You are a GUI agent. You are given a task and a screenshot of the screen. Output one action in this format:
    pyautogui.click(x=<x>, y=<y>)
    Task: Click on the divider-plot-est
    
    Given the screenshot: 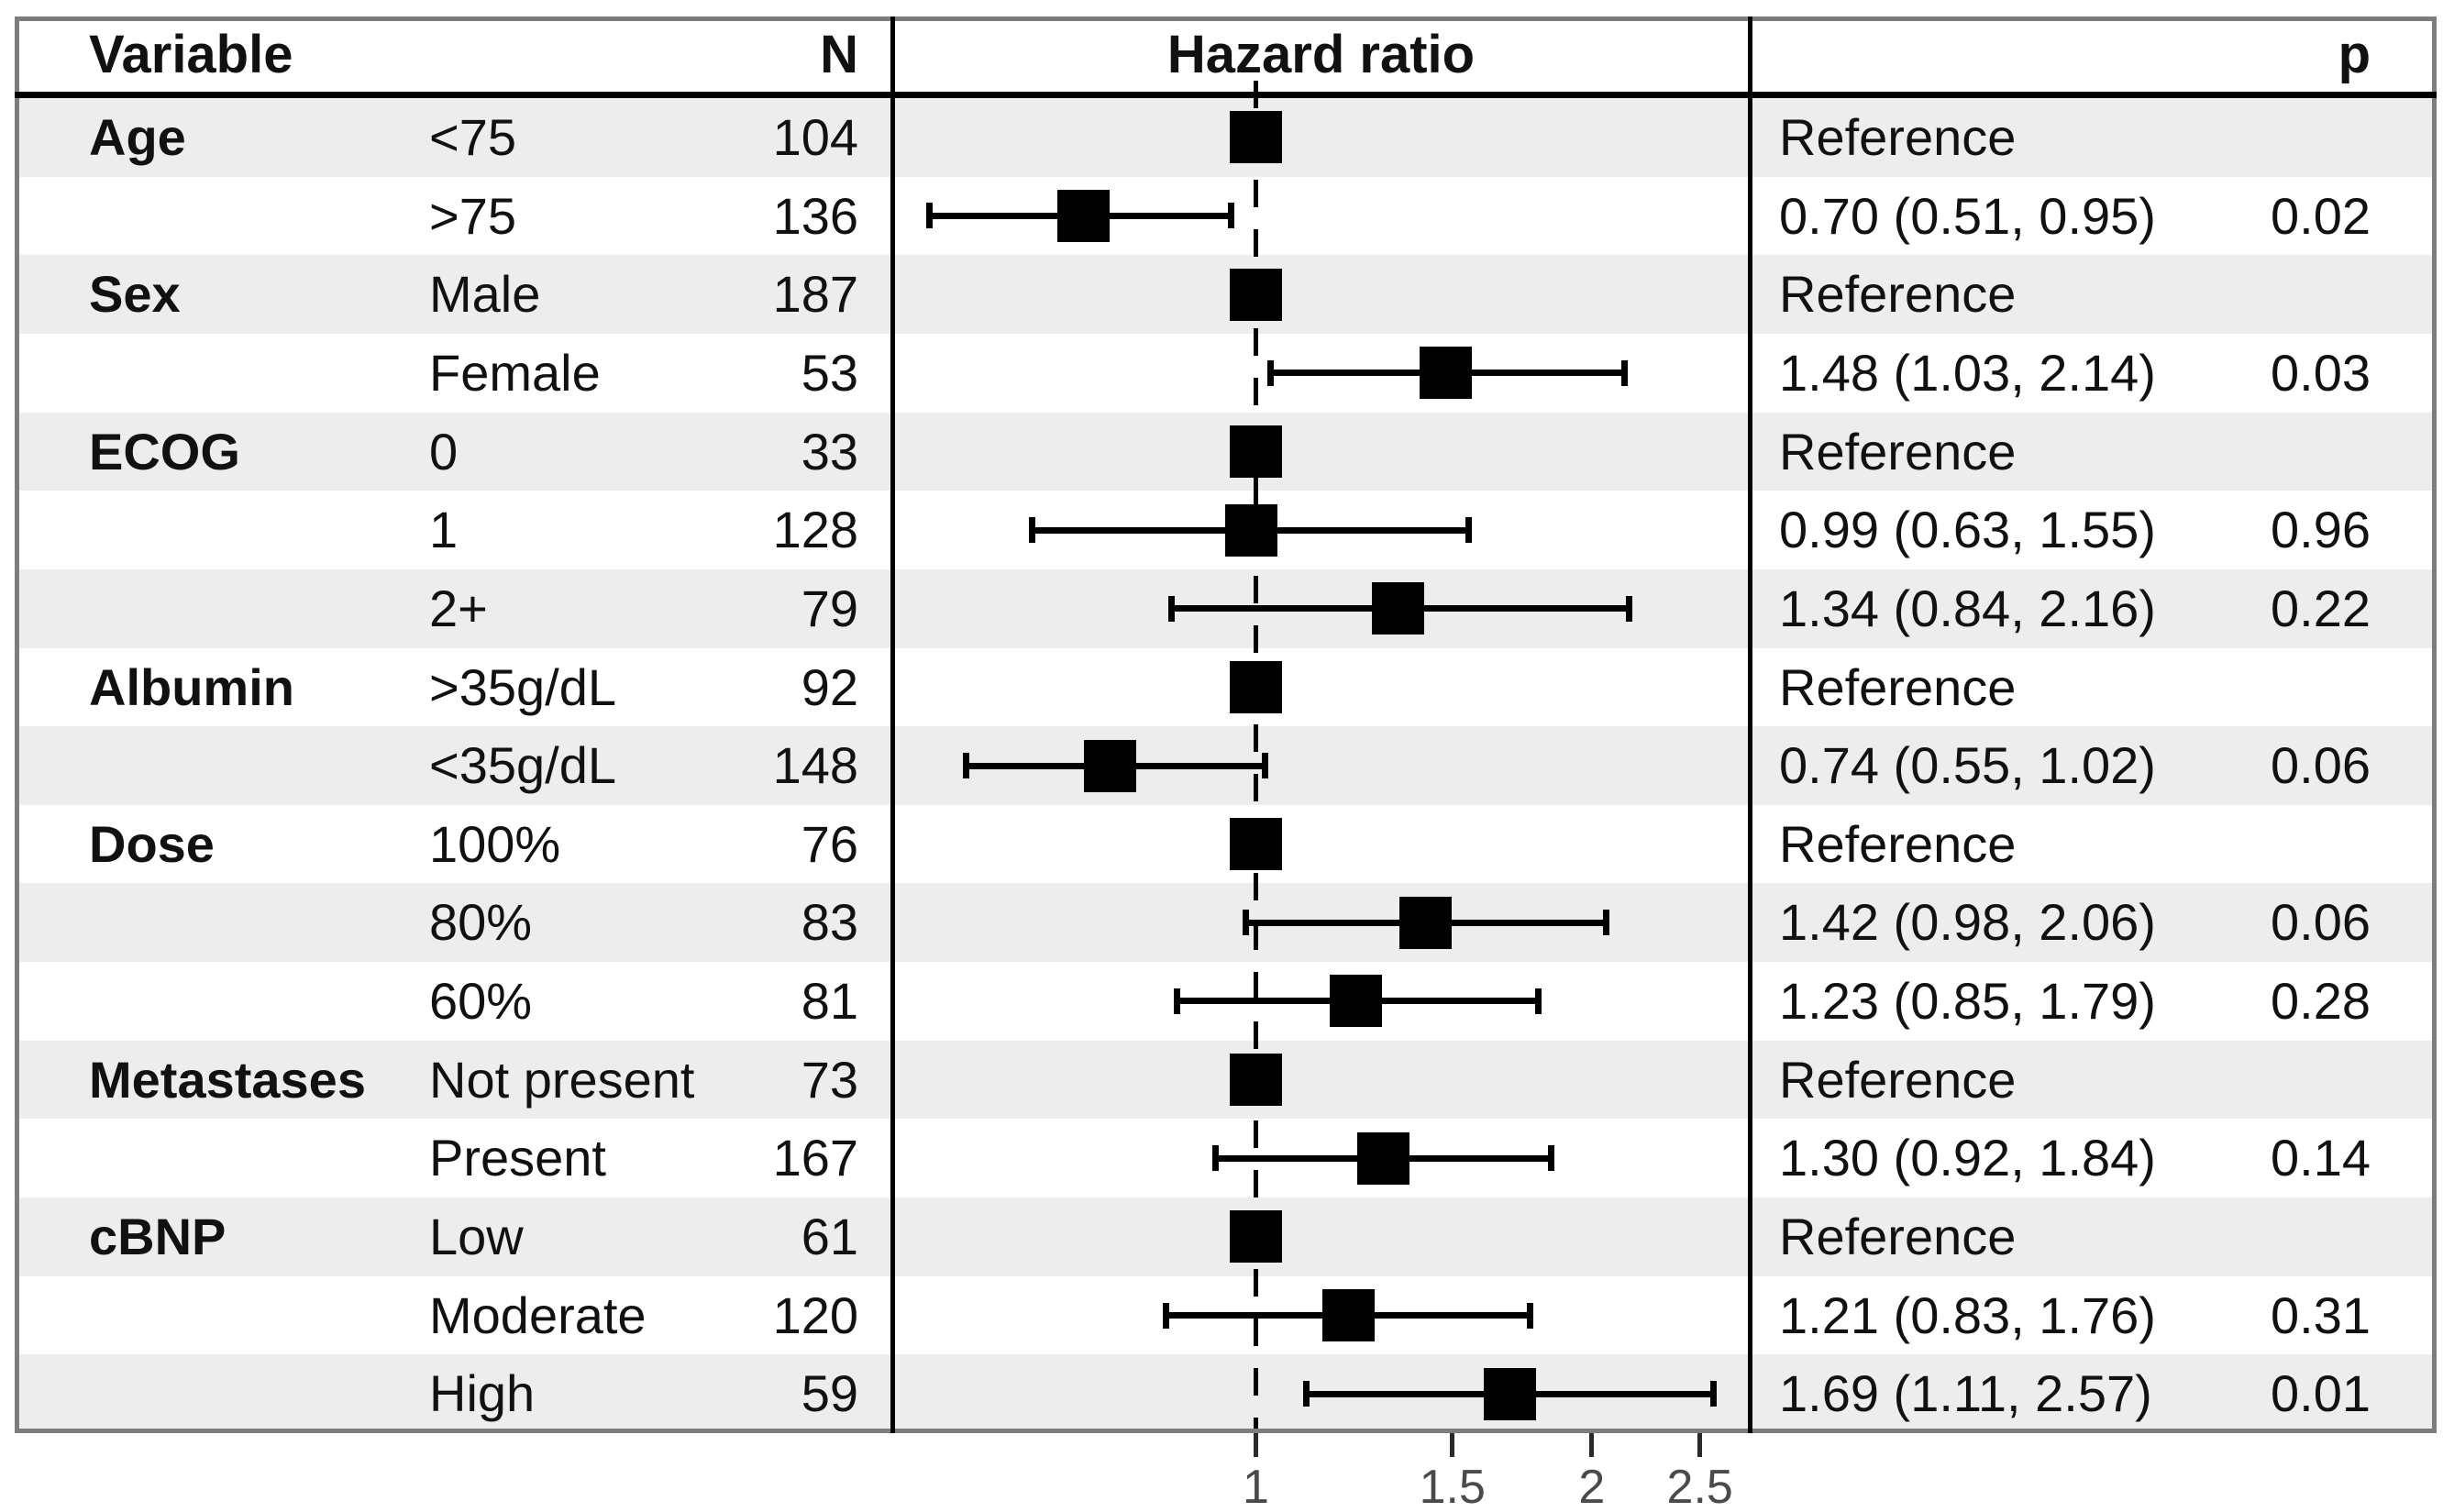 What is the action you would take?
    pyautogui.click(x=1750, y=725)
    